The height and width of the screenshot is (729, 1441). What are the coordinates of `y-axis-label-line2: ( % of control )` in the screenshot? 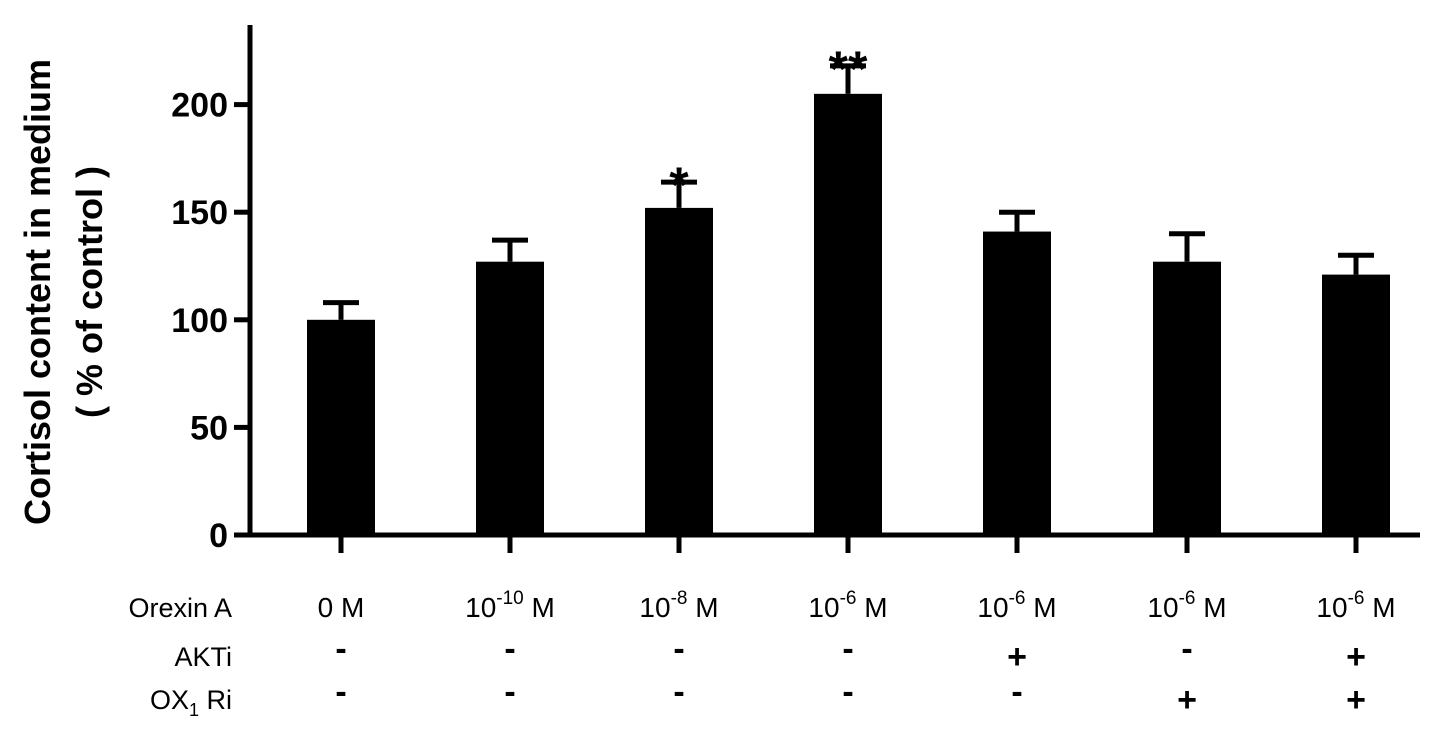 It's located at (89, 292).